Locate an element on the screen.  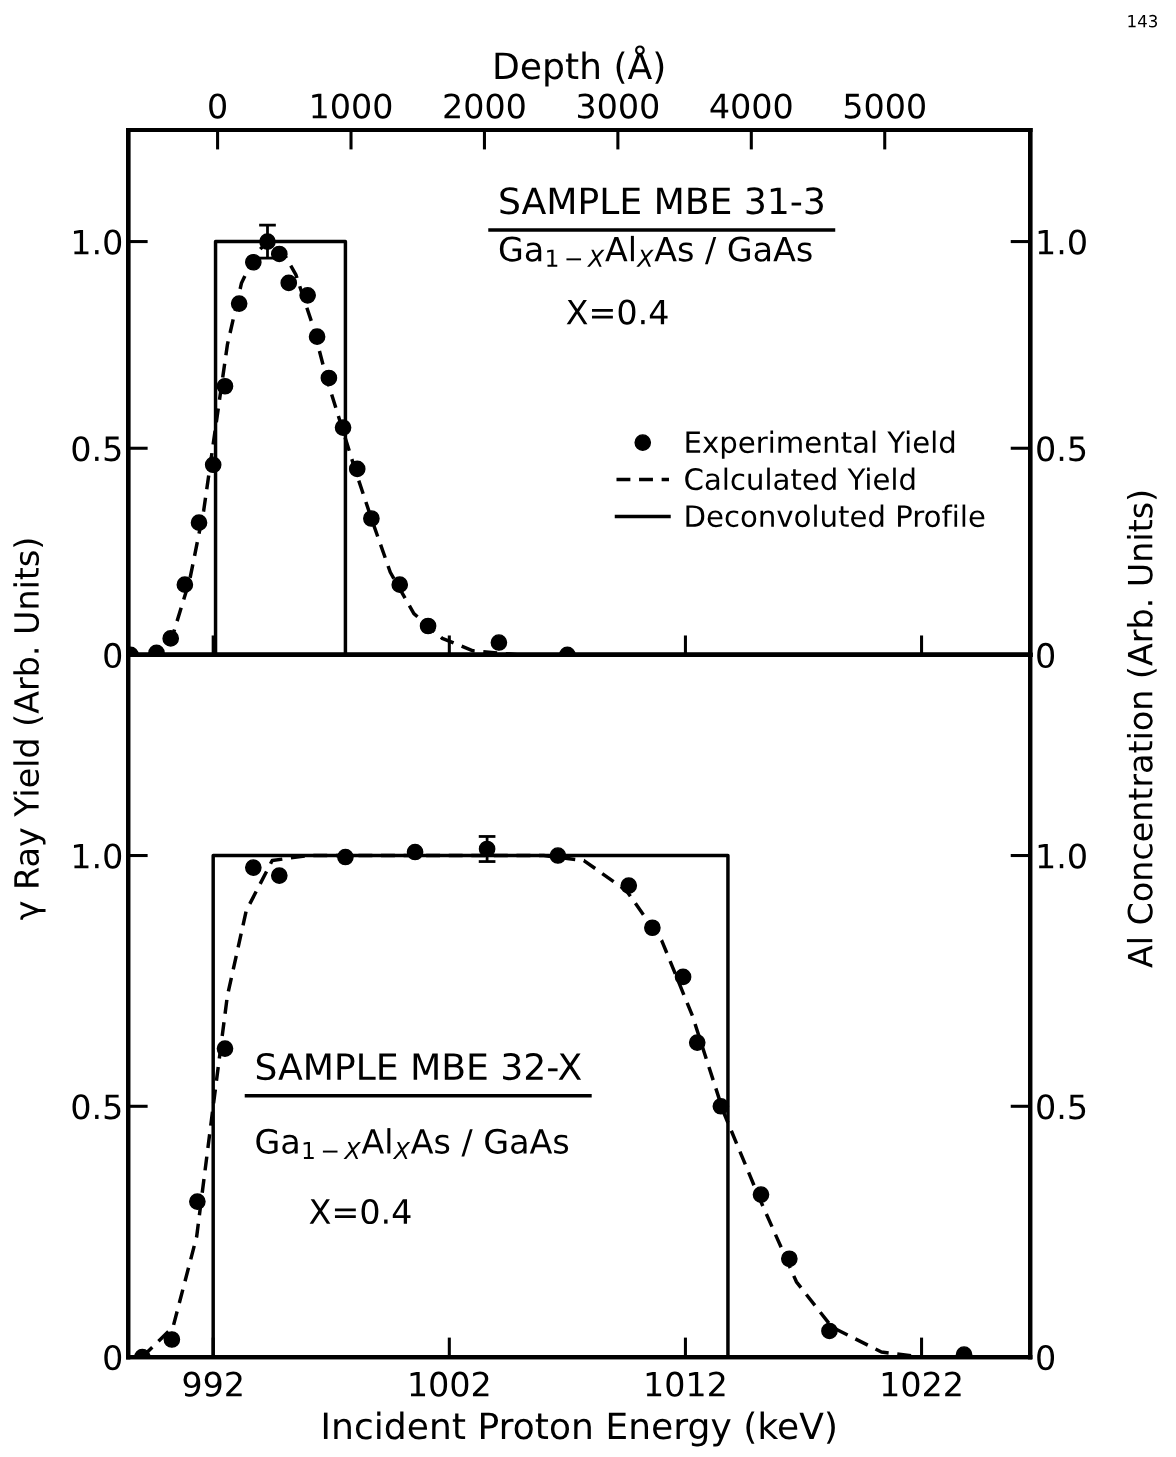
x2-tick-label: 2000 is located at coordinates (484, 106).